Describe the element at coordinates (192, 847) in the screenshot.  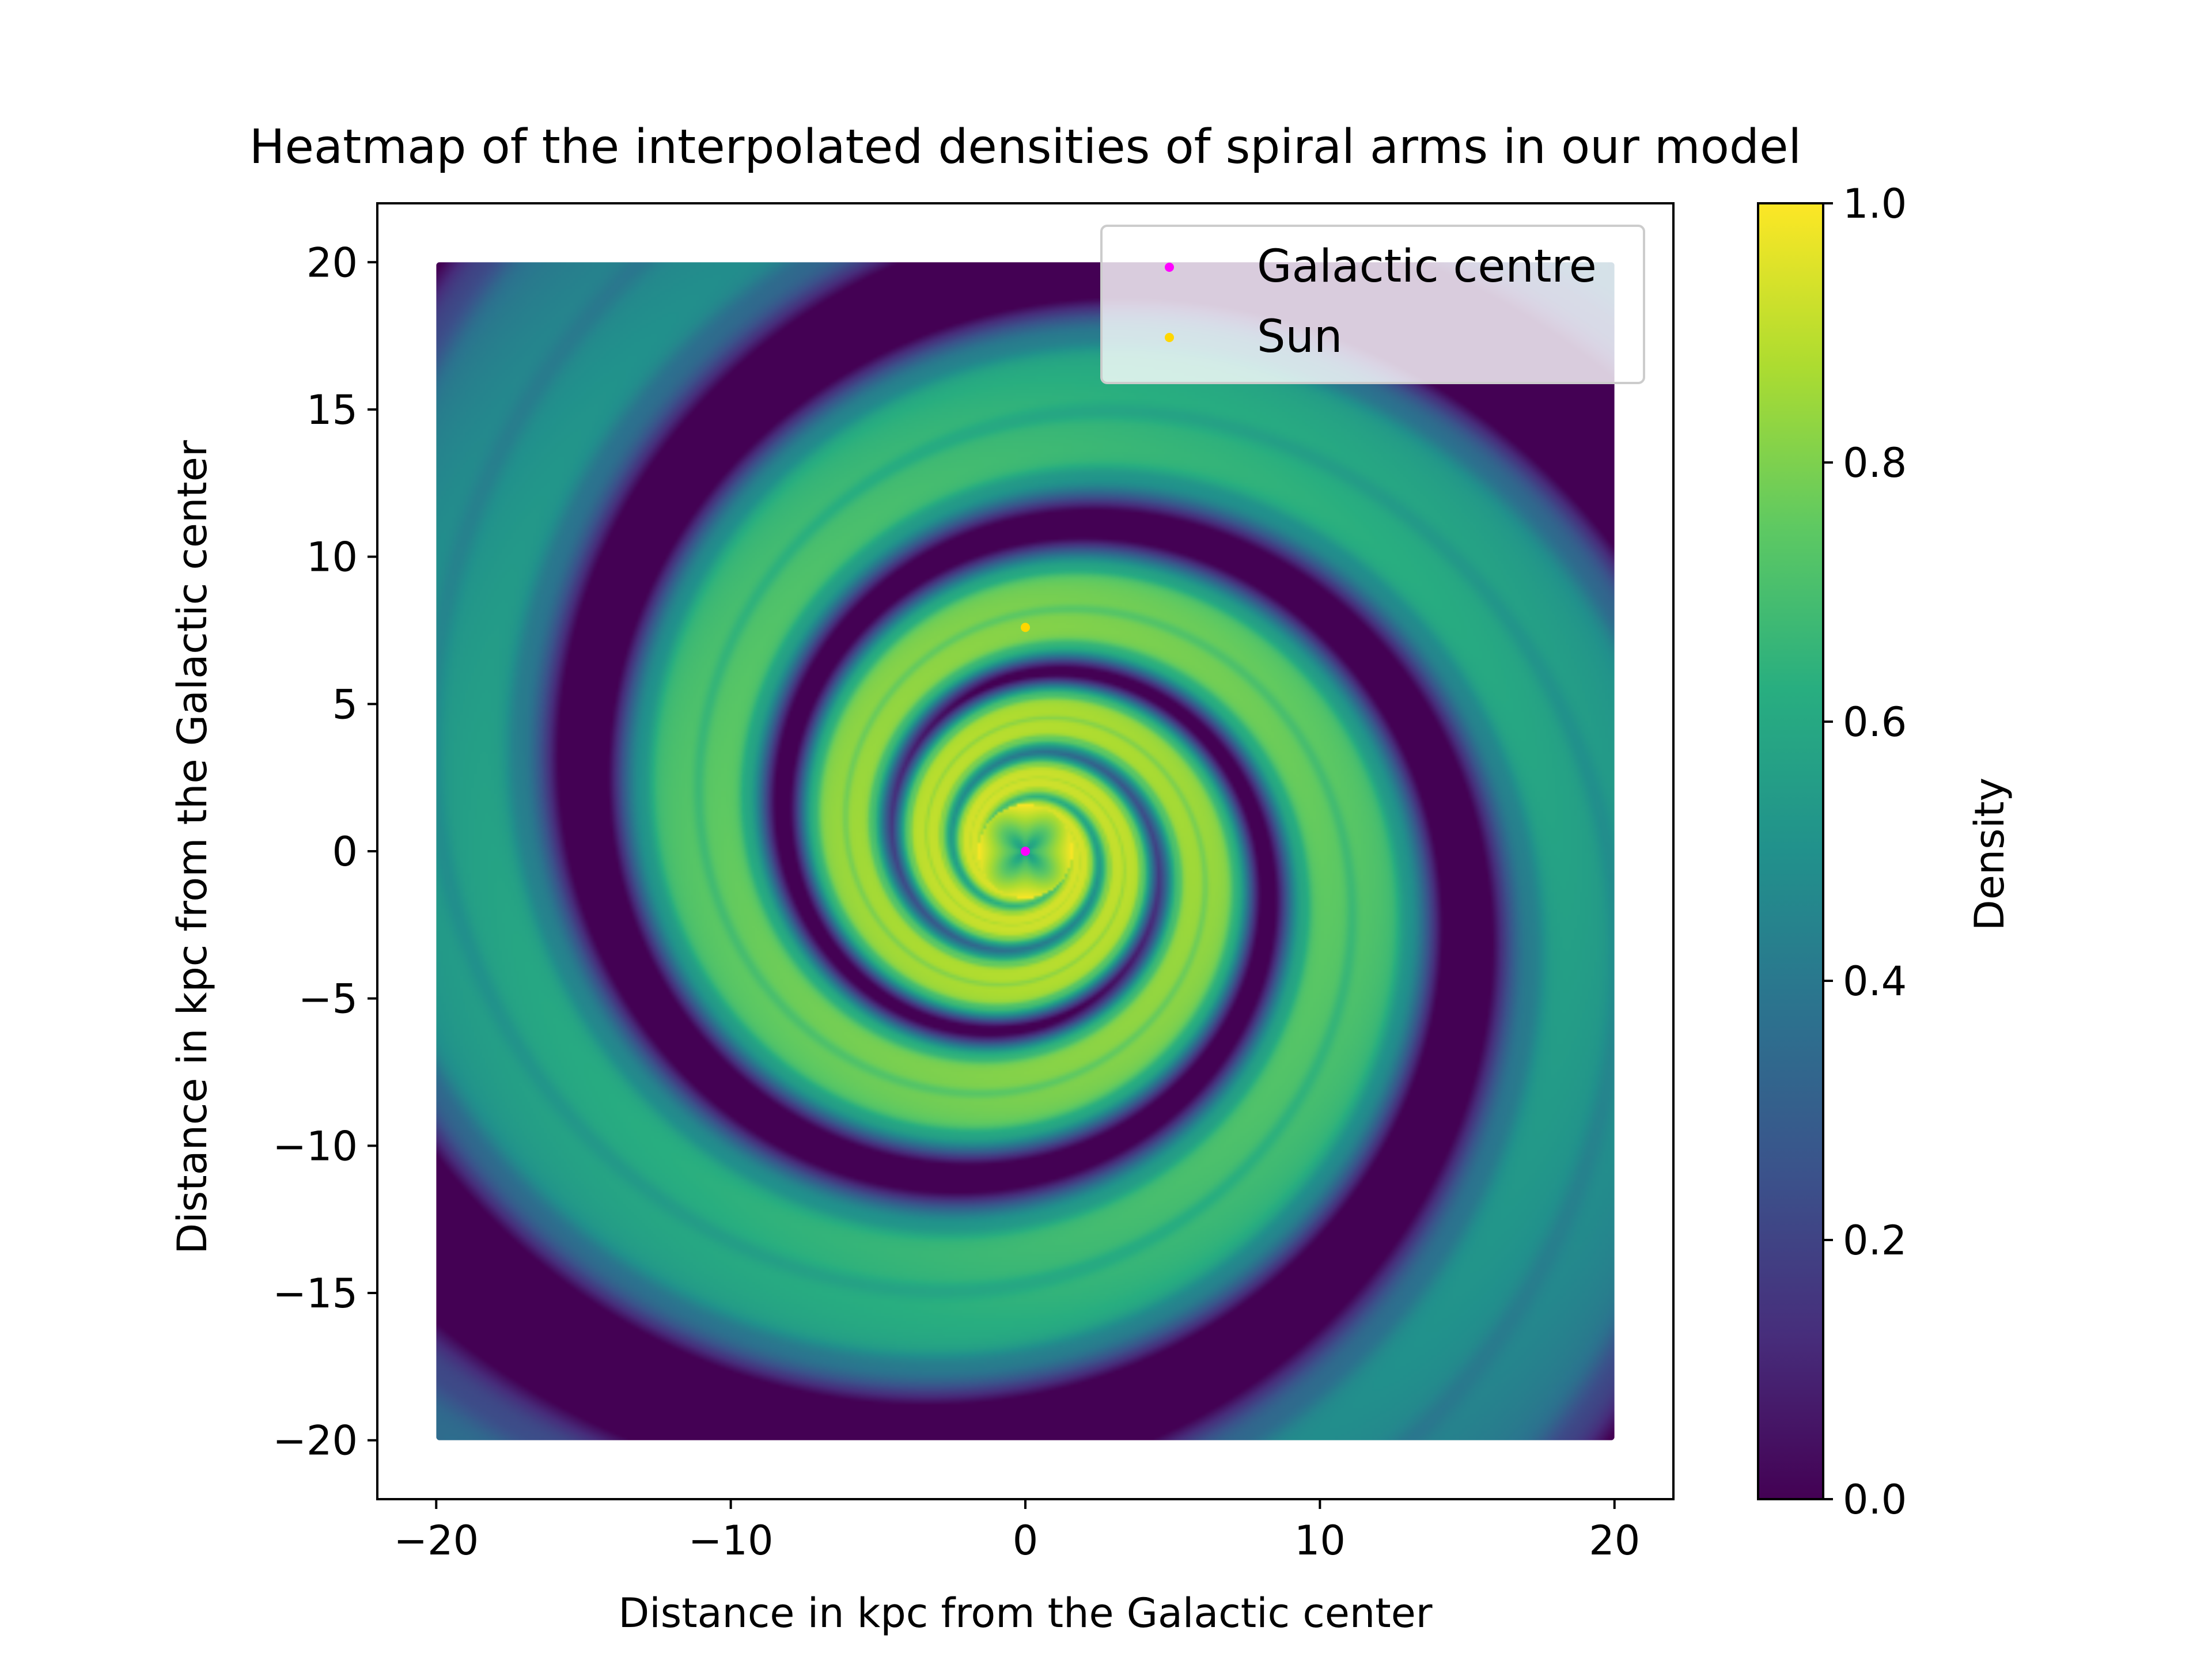
I see `y-axis-label: Distance in kpc from the Galactic center` at that location.